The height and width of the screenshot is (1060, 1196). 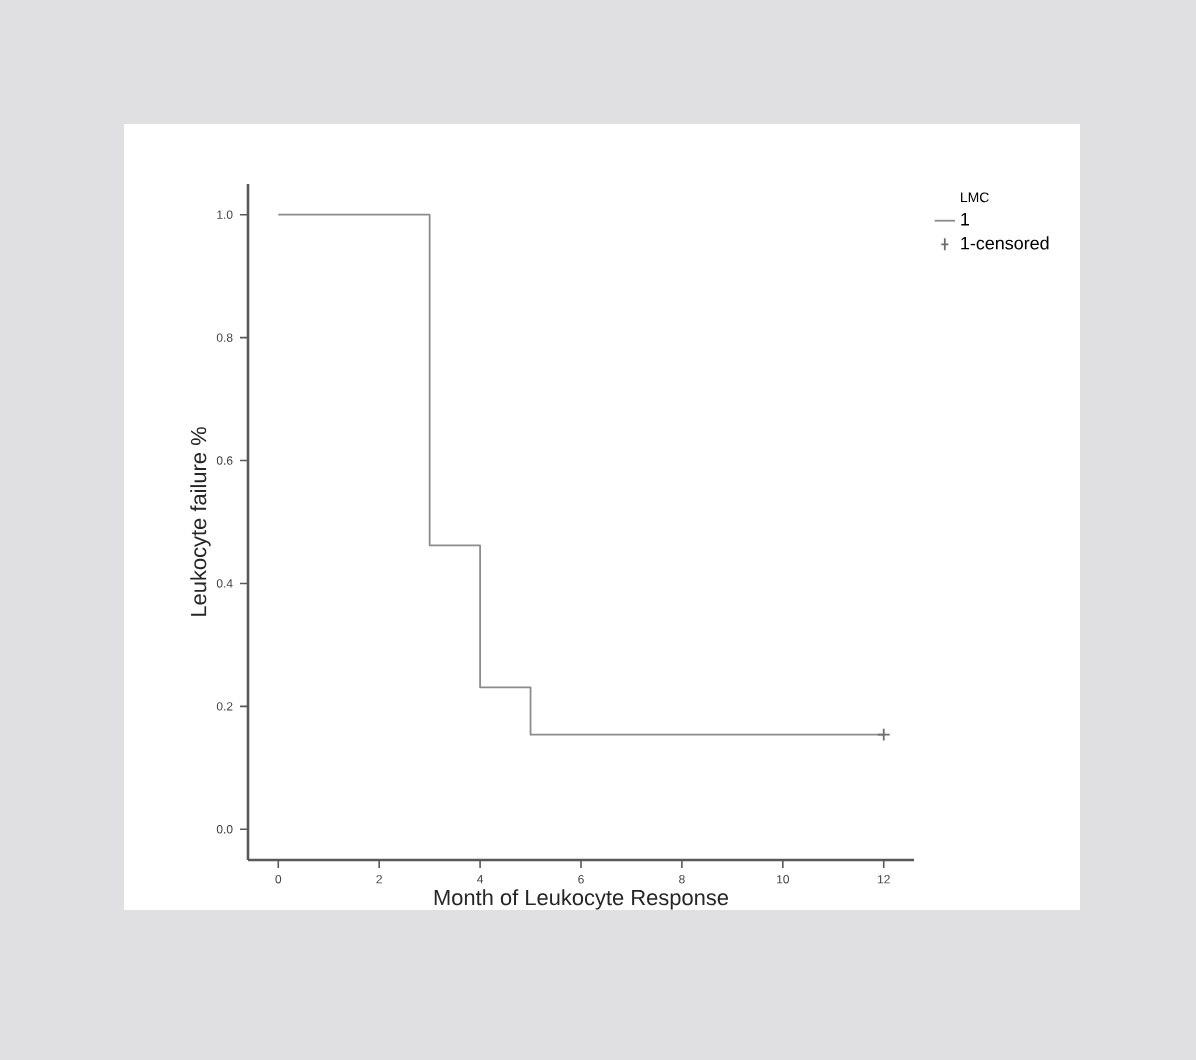 What do you see at coordinates (200, 521) in the screenshot?
I see `y-axis-title: Leukocyte failure %` at bounding box center [200, 521].